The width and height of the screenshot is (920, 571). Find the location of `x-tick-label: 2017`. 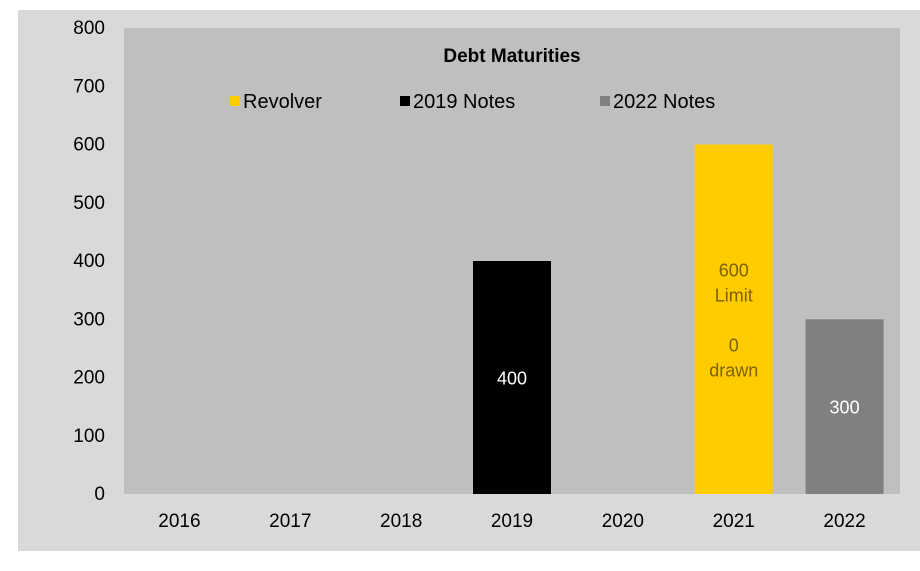

x-tick-label: 2017 is located at coordinates (290, 521).